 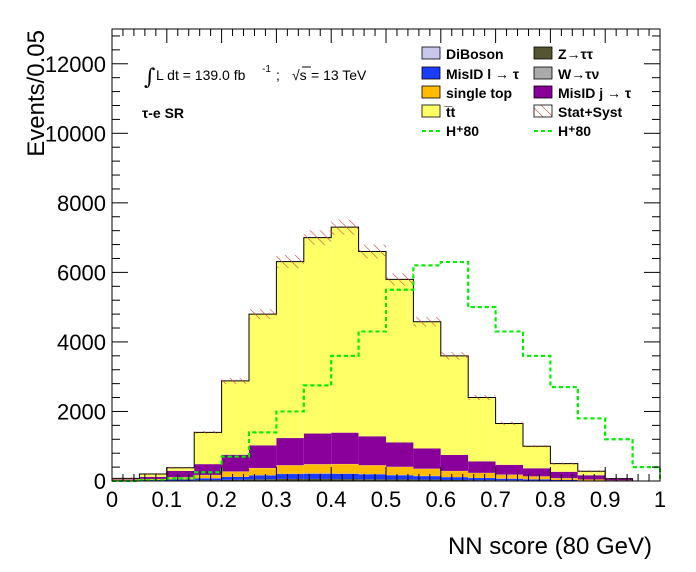 What do you see at coordinates (483, 74) in the screenshot?
I see `legend-label-2: MisID l → τ` at bounding box center [483, 74].